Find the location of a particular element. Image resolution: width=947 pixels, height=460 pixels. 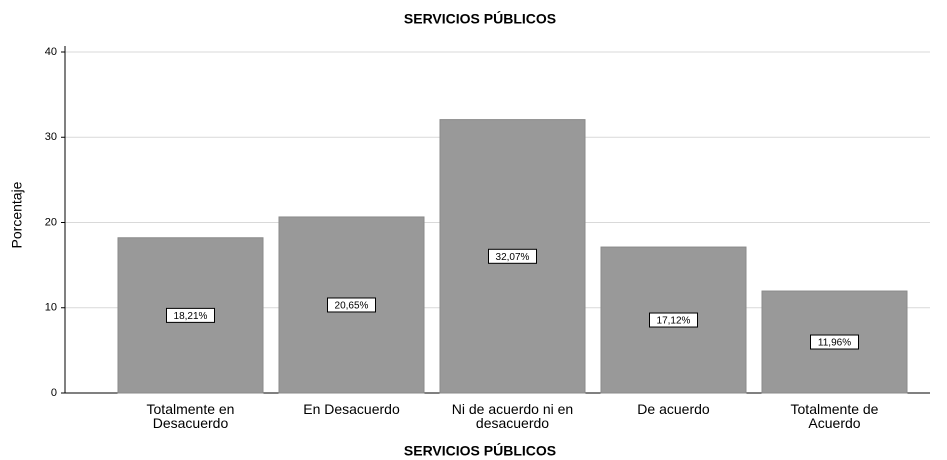

x-tick-label: Ni de acuerdo ni en desacuerdo is located at coordinates (512, 416).